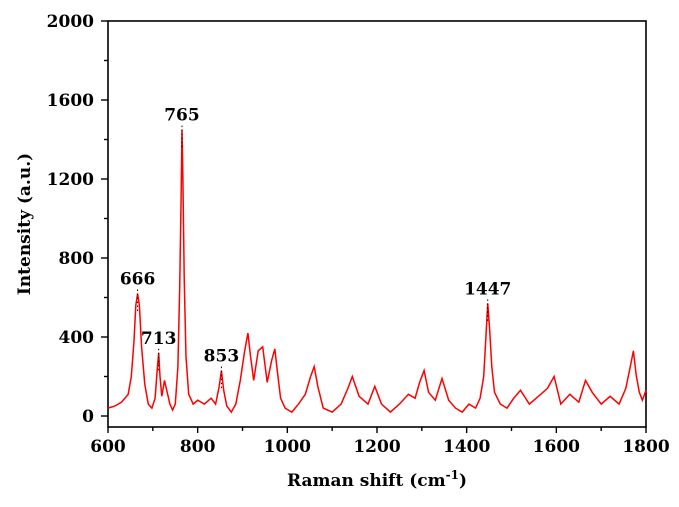  What do you see at coordinates (198, 447) in the screenshot?
I see `x-tick-label: 800` at bounding box center [198, 447].